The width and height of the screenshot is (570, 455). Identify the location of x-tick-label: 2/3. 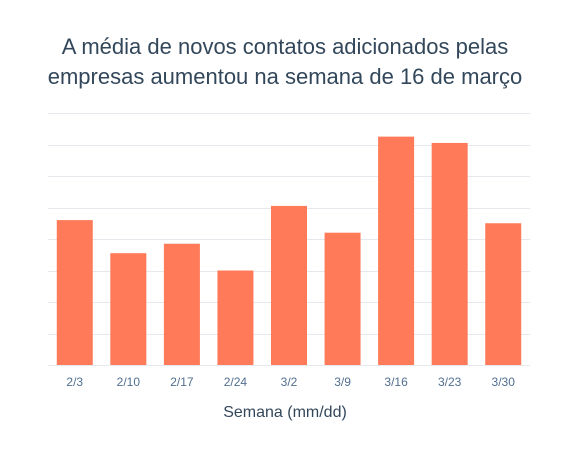
(74, 382).